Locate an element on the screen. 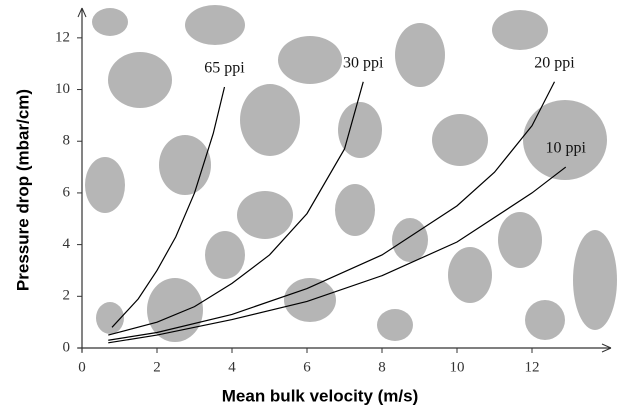 The height and width of the screenshot is (412, 619). x-axis-title: Mean bulk velocity (m/s) is located at coordinates (320, 395).